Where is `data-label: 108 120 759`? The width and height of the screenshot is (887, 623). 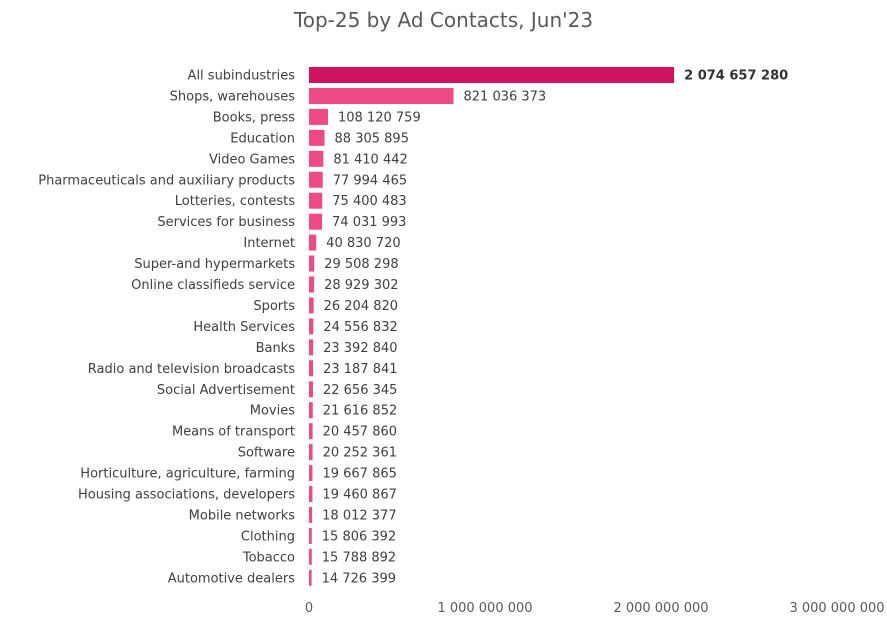
data-label: 108 120 759 is located at coordinates (379, 117).